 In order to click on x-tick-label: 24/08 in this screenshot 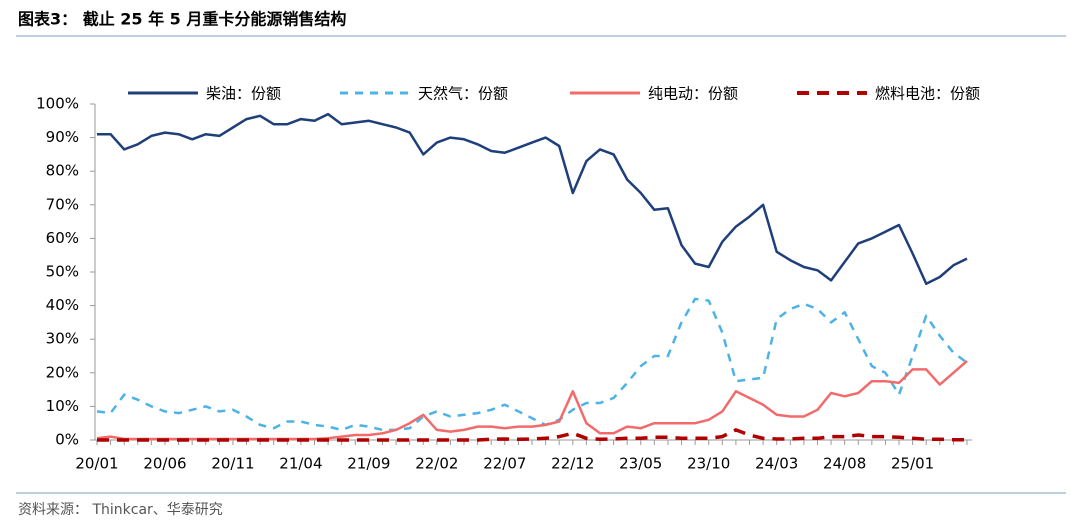, I will do `click(844, 464)`.